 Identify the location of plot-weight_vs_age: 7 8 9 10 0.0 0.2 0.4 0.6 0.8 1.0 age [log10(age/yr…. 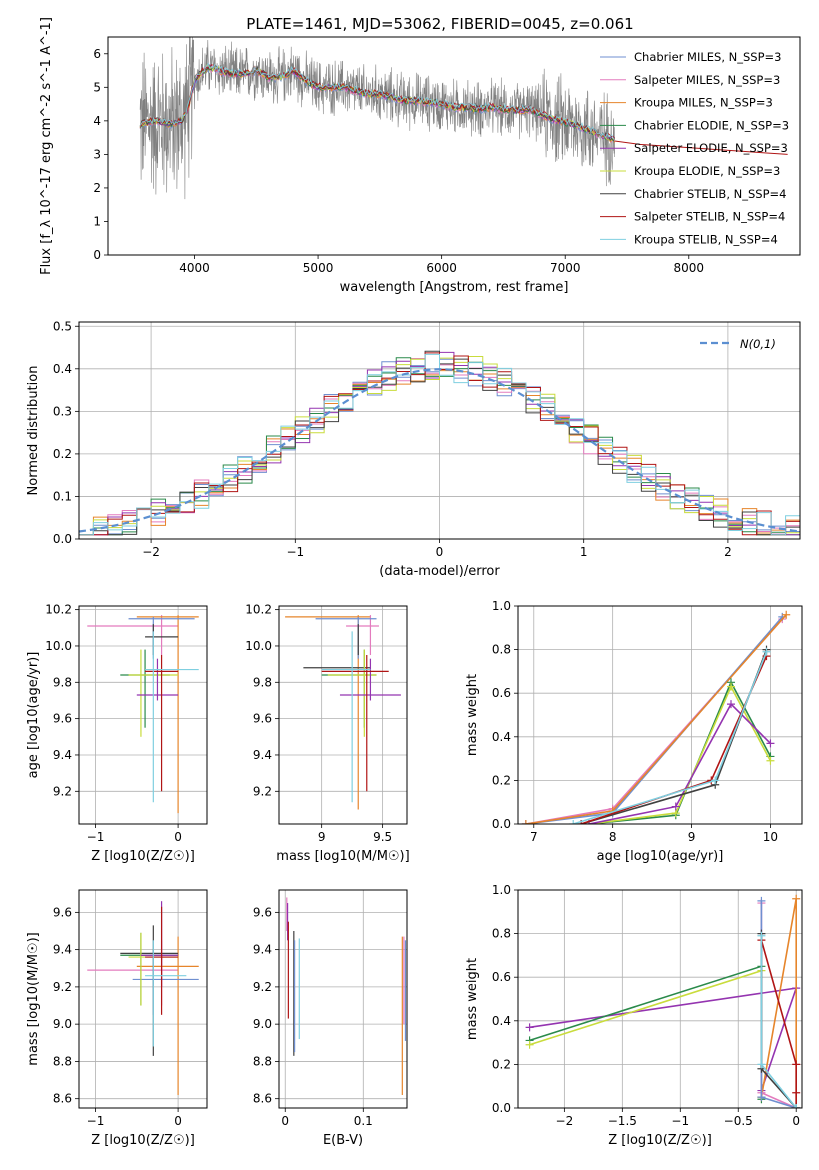
(634, 731).